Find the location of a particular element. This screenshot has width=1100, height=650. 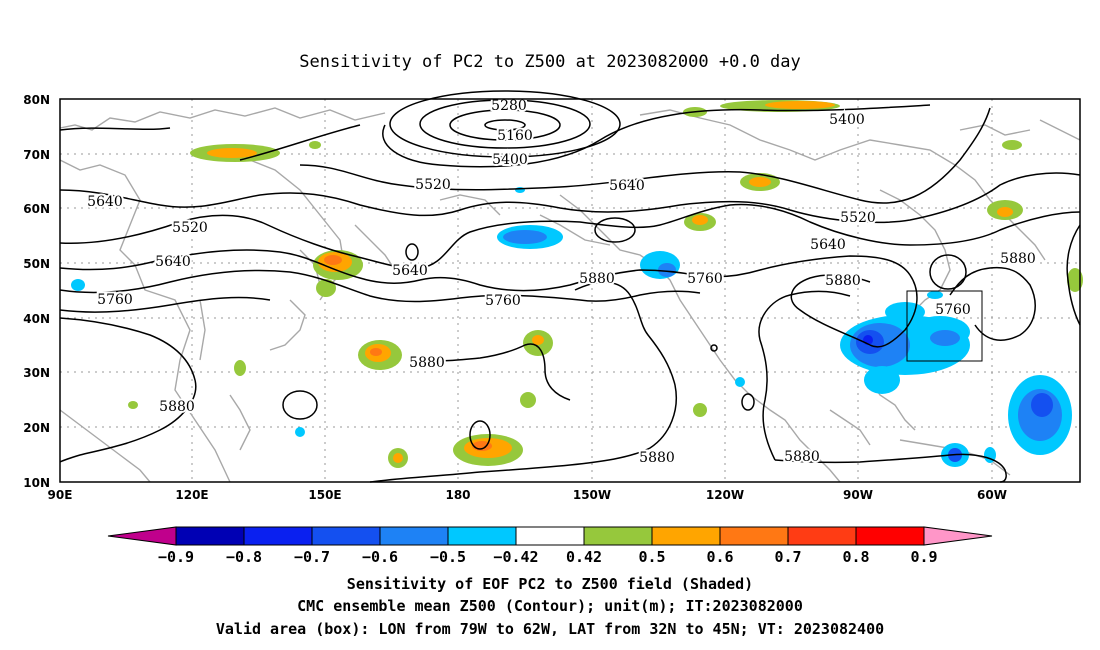

colorbar-label: −0.7 is located at coordinates (312, 557).